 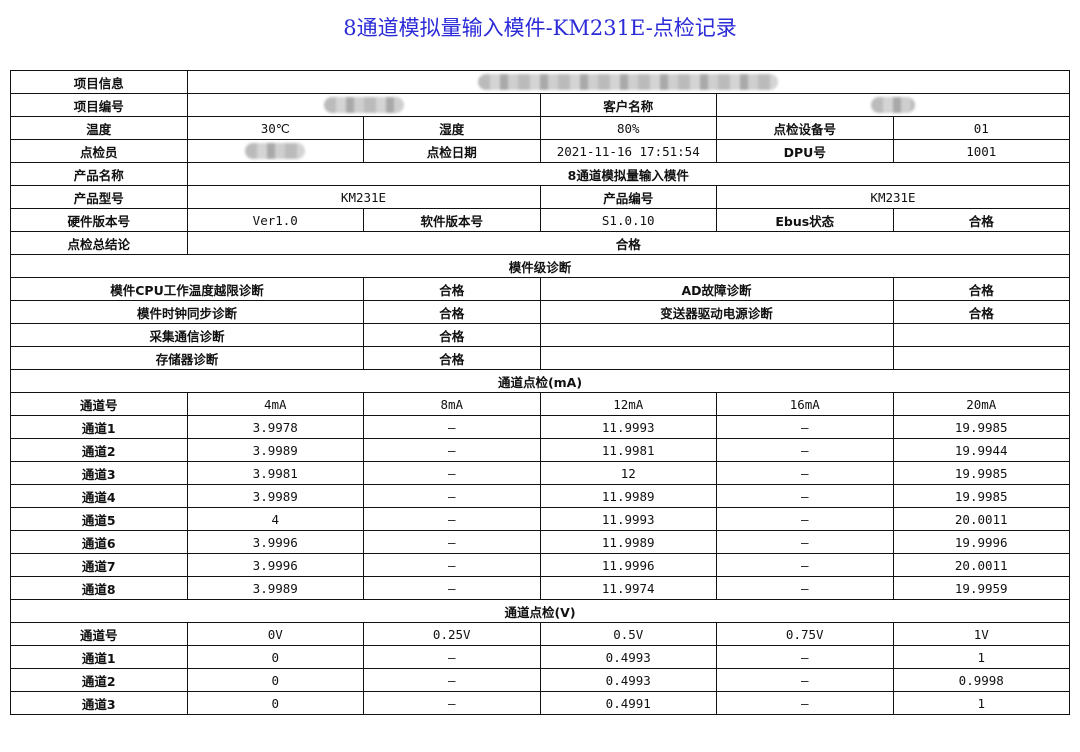 What do you see at coordinates (981, 703) in the screenshot?
I see `channel-value: 1` at bounding box center [981, 703].